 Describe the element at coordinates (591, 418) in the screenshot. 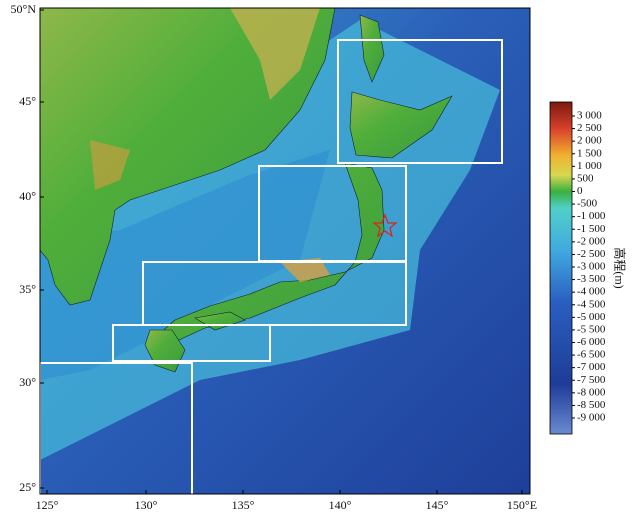

I see `colorbar-label: -9 000` at that location.